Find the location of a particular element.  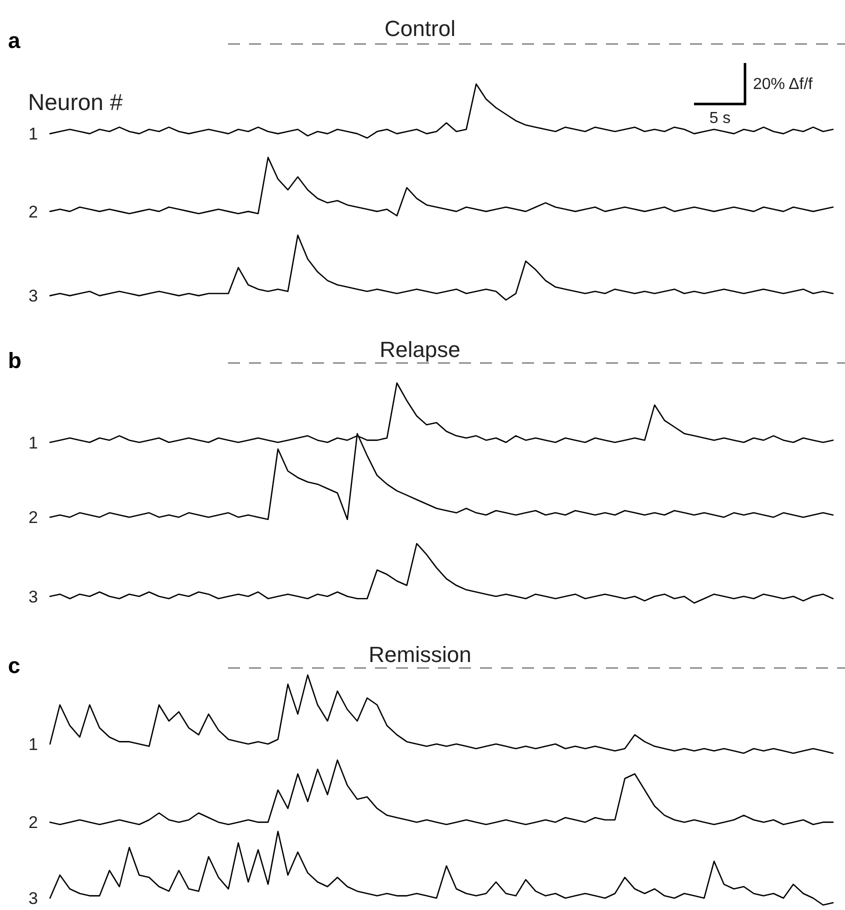

text: b is located at coordinates (15, 360).